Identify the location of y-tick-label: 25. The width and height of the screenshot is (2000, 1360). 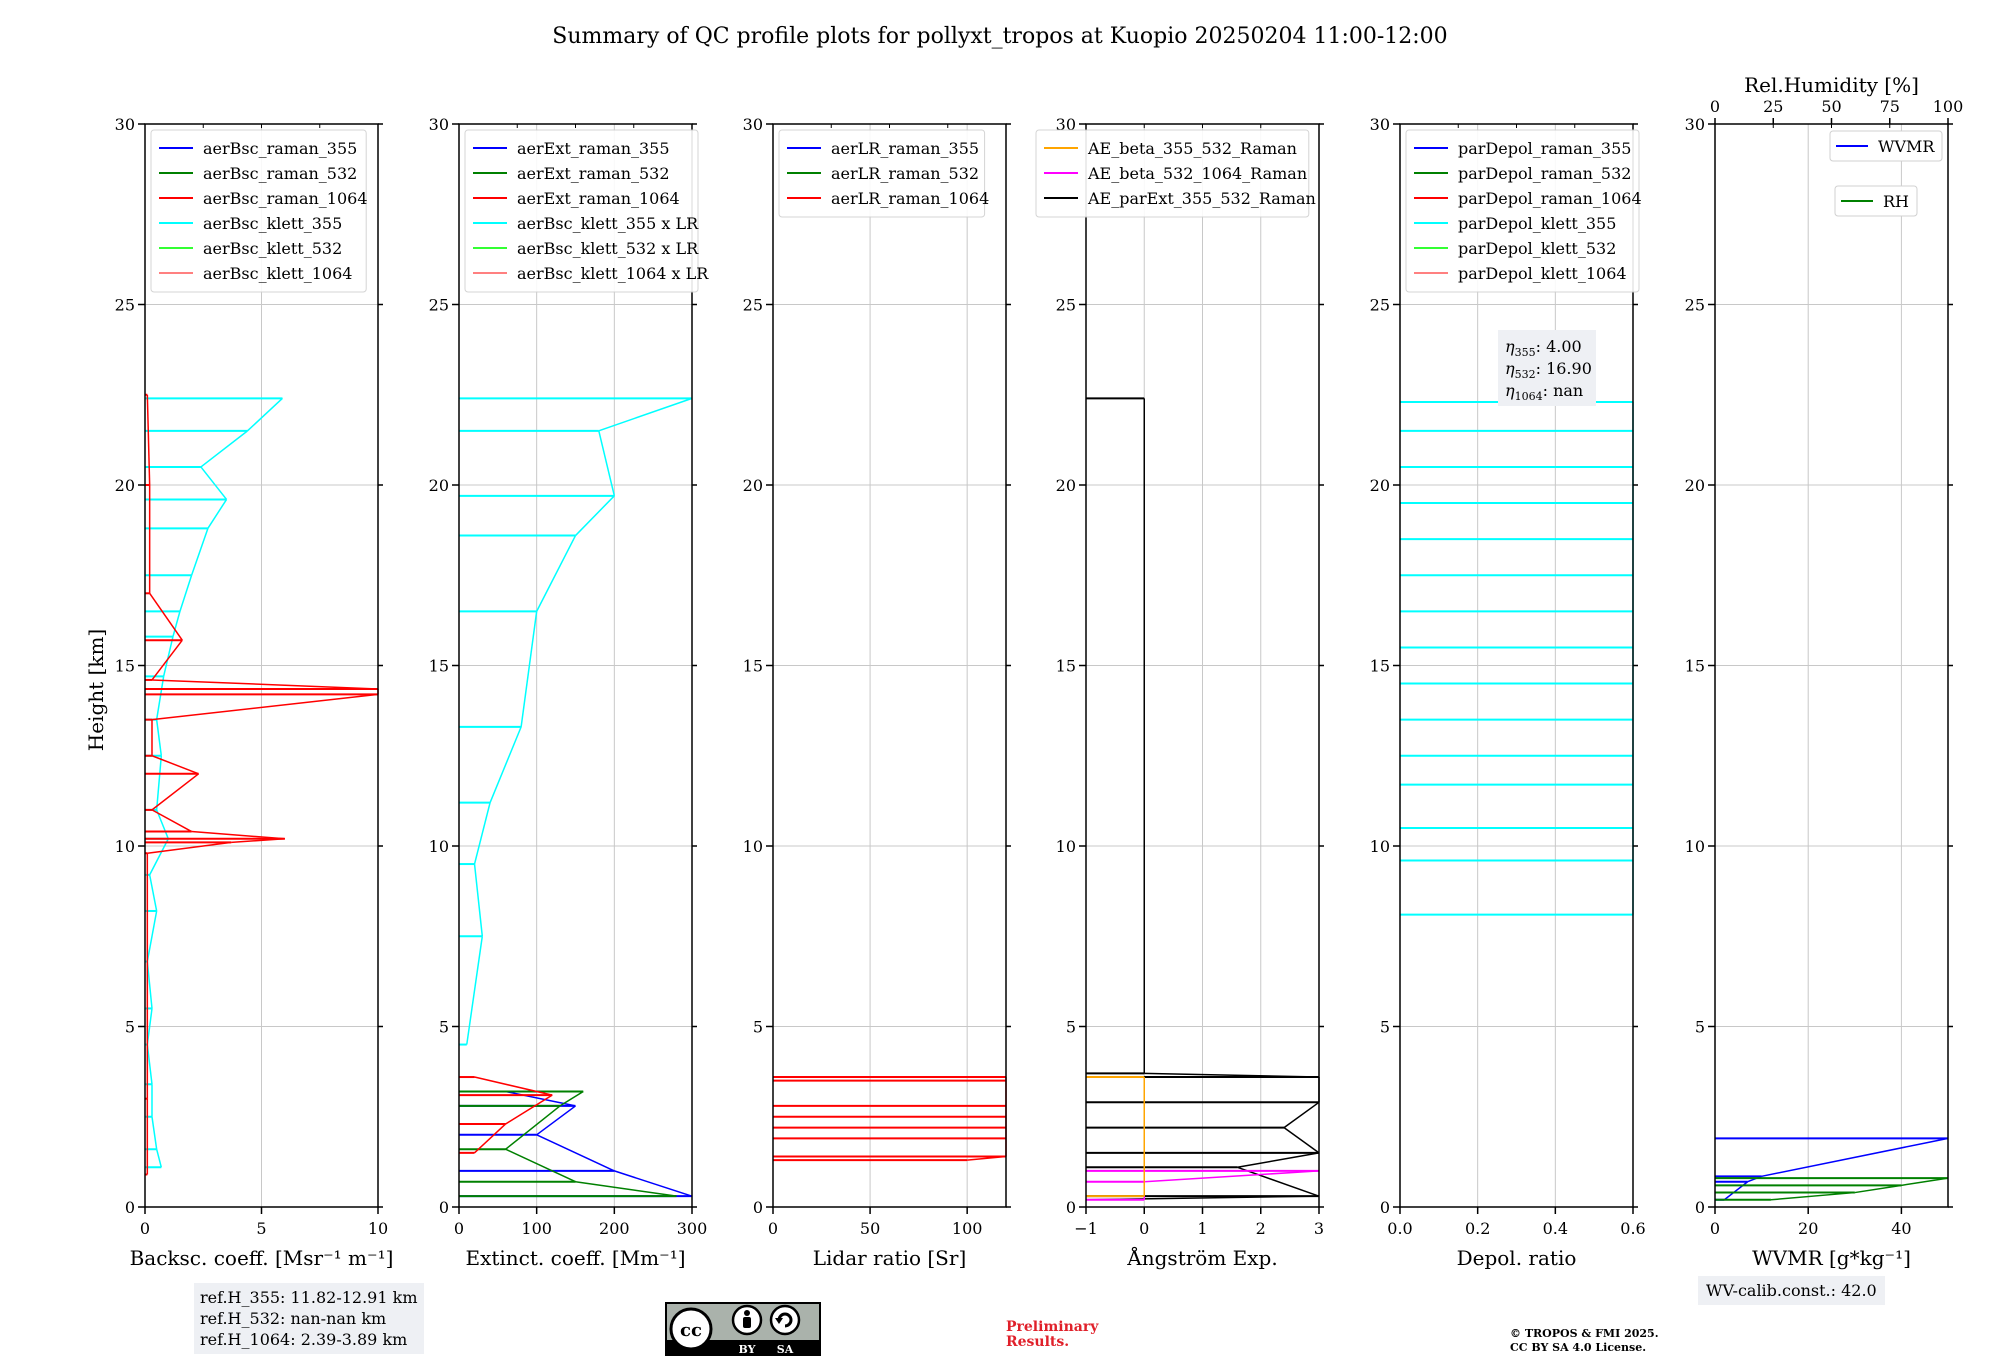
(753, 305).